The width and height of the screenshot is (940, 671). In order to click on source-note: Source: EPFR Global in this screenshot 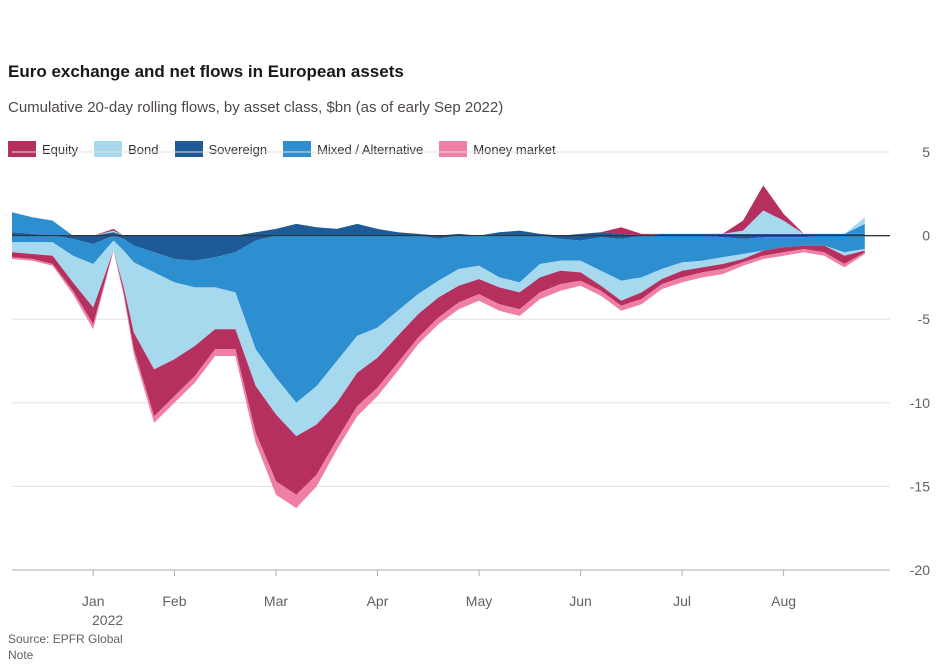, I will do `click(65, 639)`.